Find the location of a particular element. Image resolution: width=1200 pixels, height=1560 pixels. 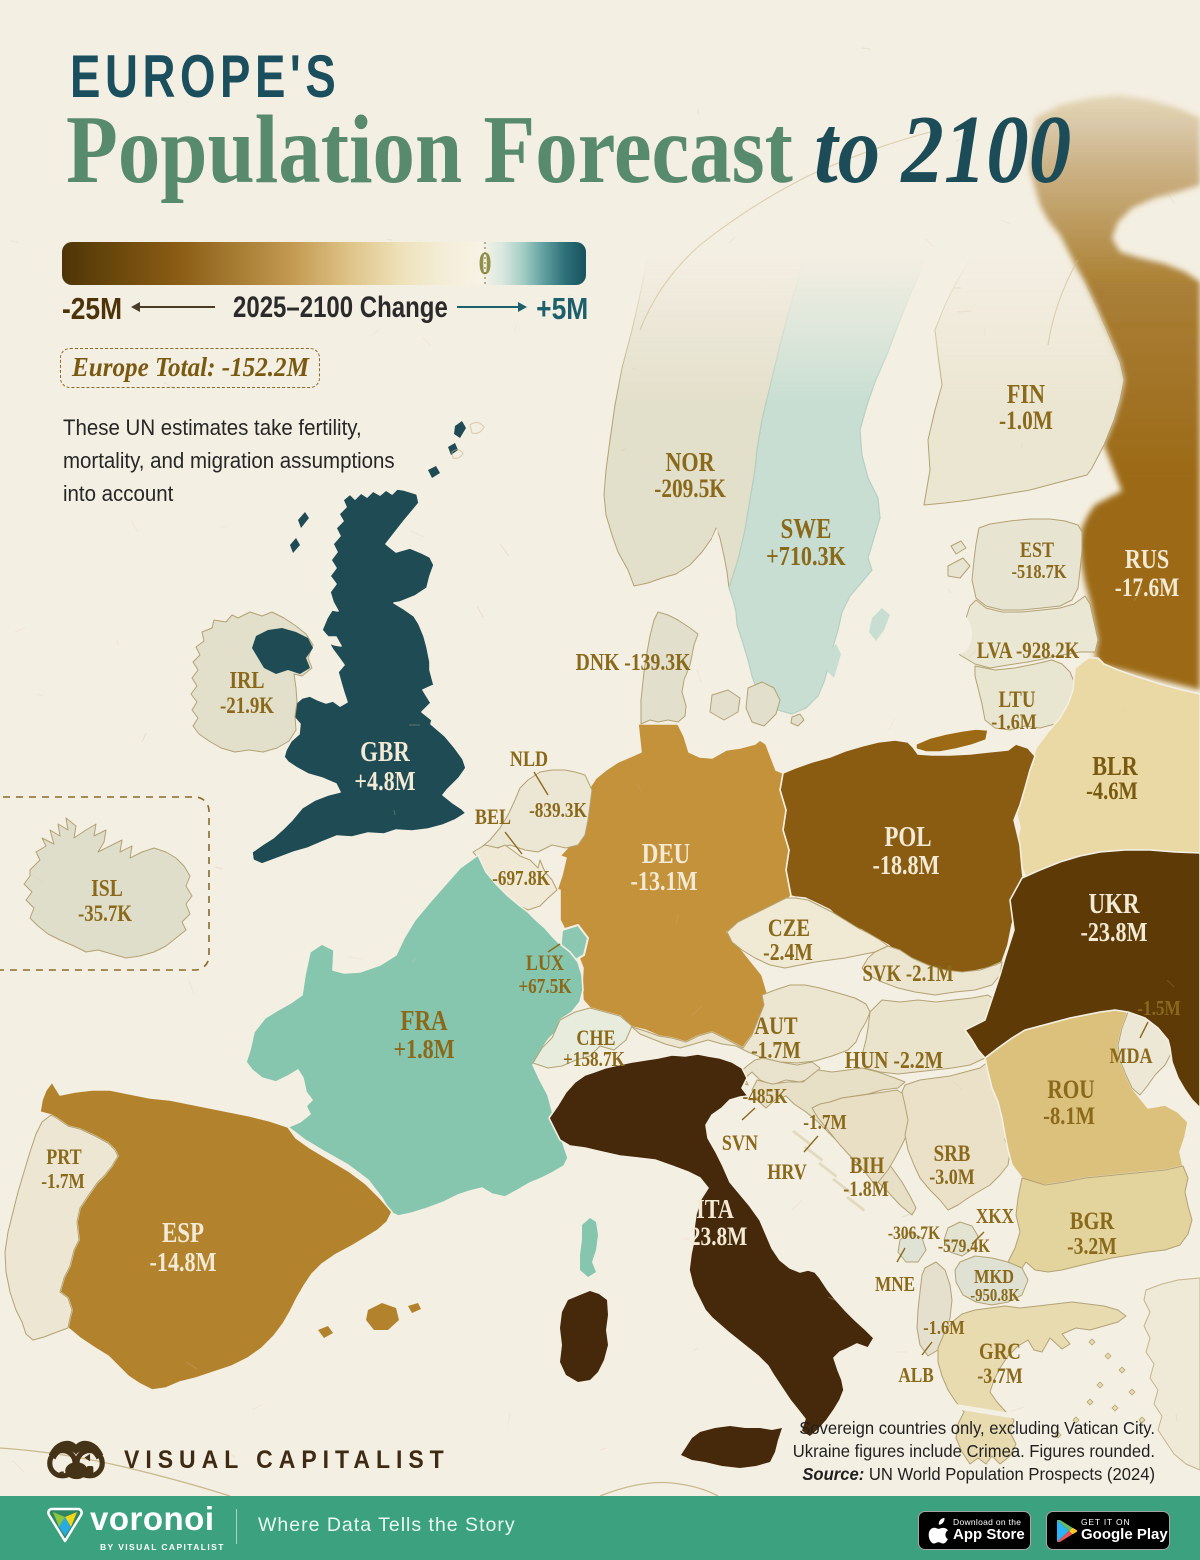

svg-text: +4.8M is located at coordinates (384, 782).